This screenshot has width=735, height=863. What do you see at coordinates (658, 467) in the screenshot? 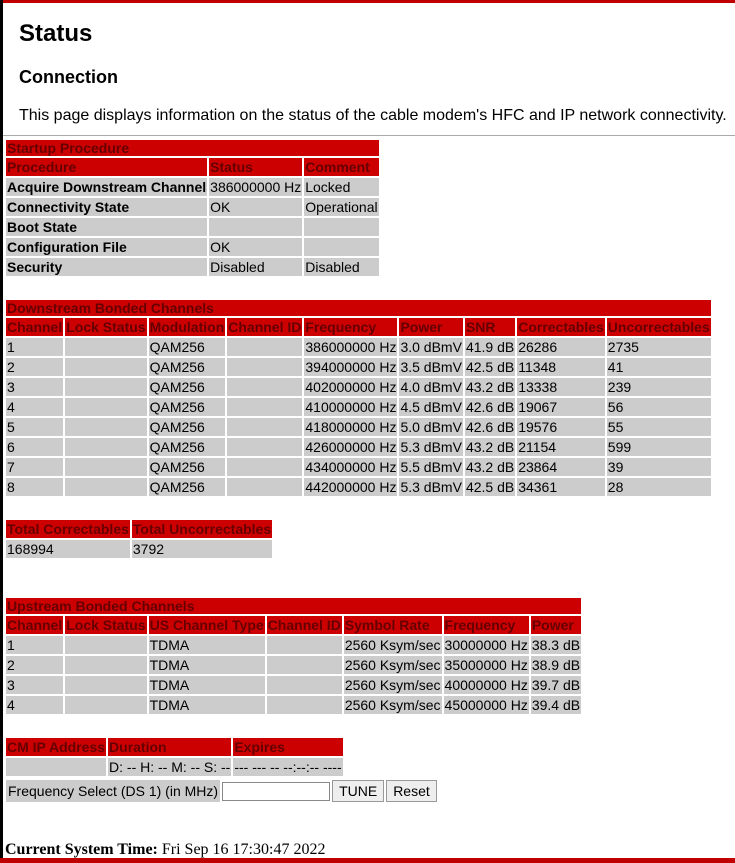
I see `table-cell: 39` at bounding box center [658, 467].